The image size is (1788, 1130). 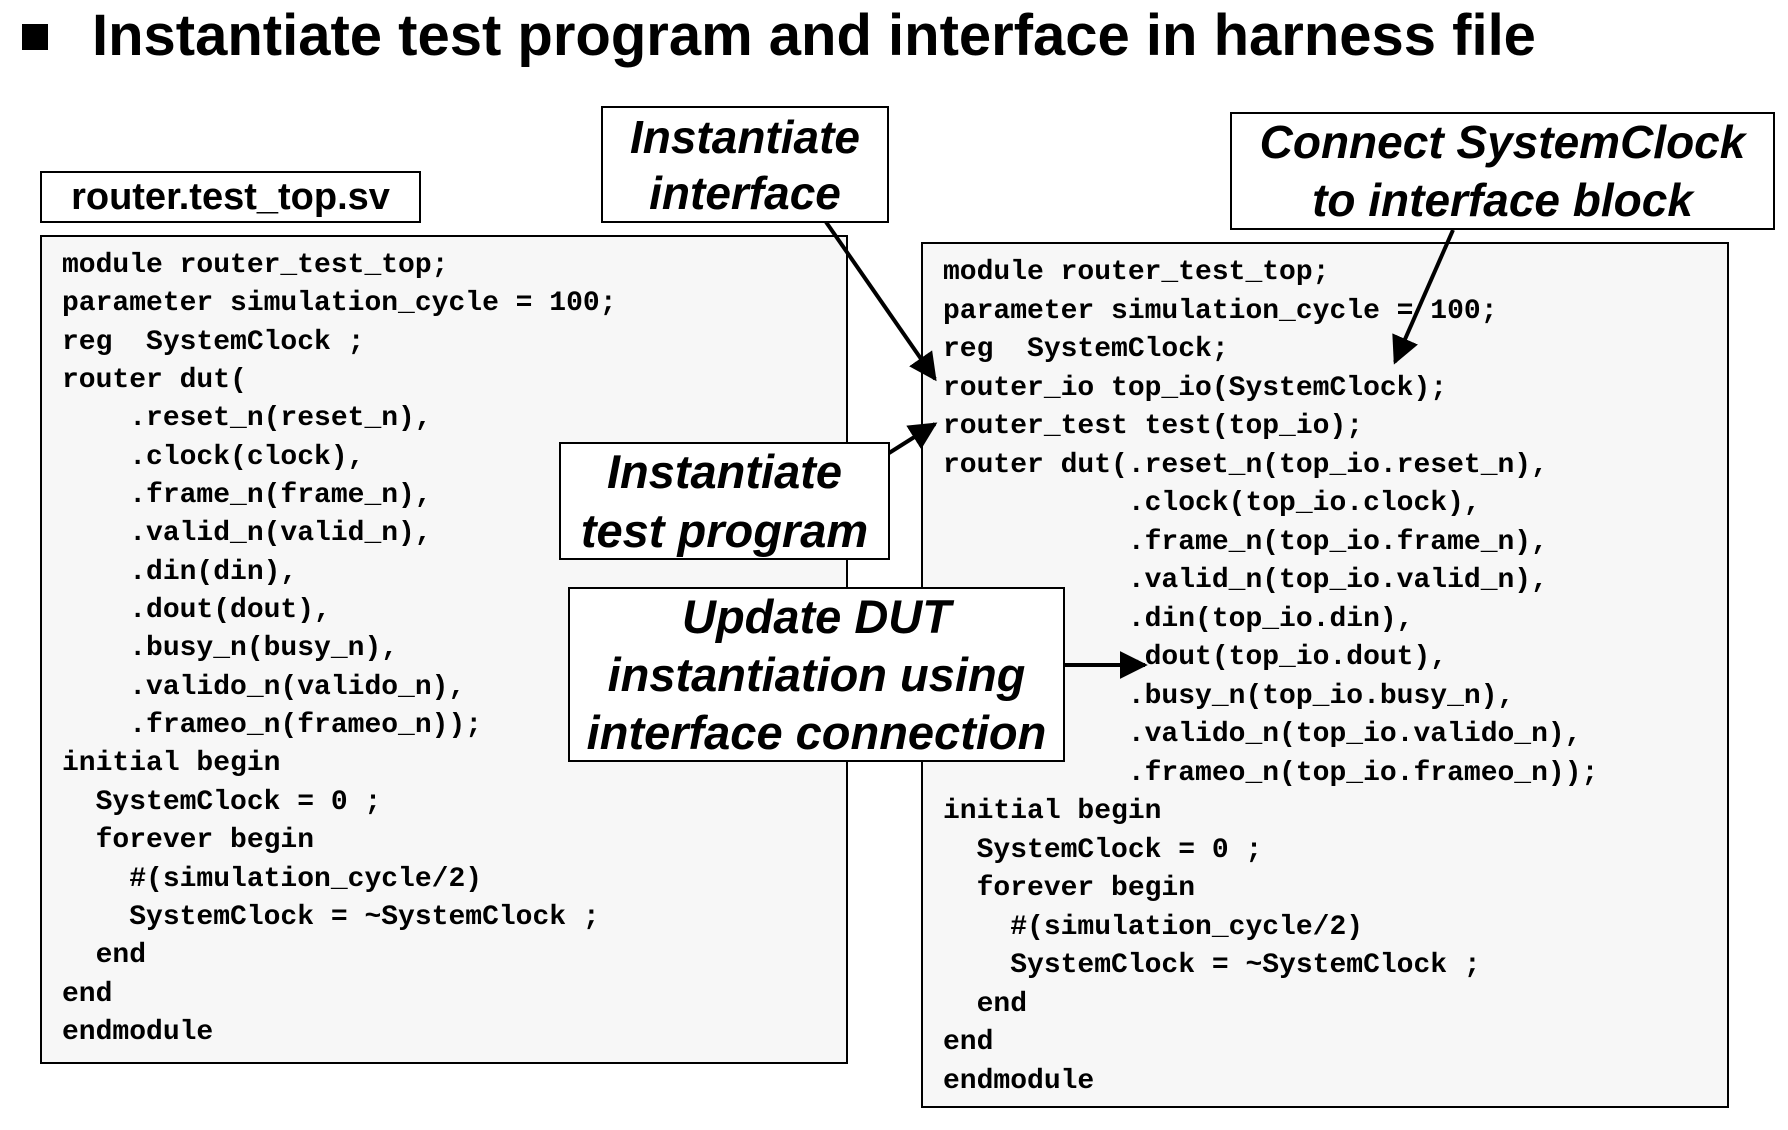 What do you see at coordinates (1502, 142) in the screenshot?
I see `callout-line: Connect SystemClock` at bounding box center [1502, 142].